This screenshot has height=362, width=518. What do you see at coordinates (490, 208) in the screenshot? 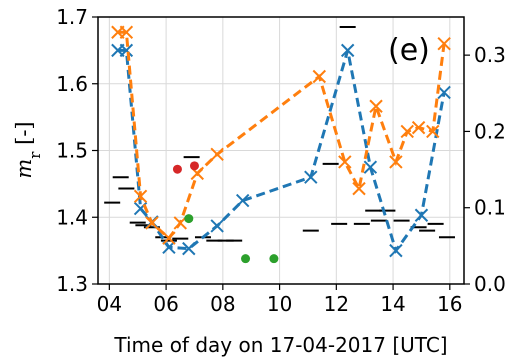
I see `y-right-tick-label: 0.1` at bounding box center [490, 208].